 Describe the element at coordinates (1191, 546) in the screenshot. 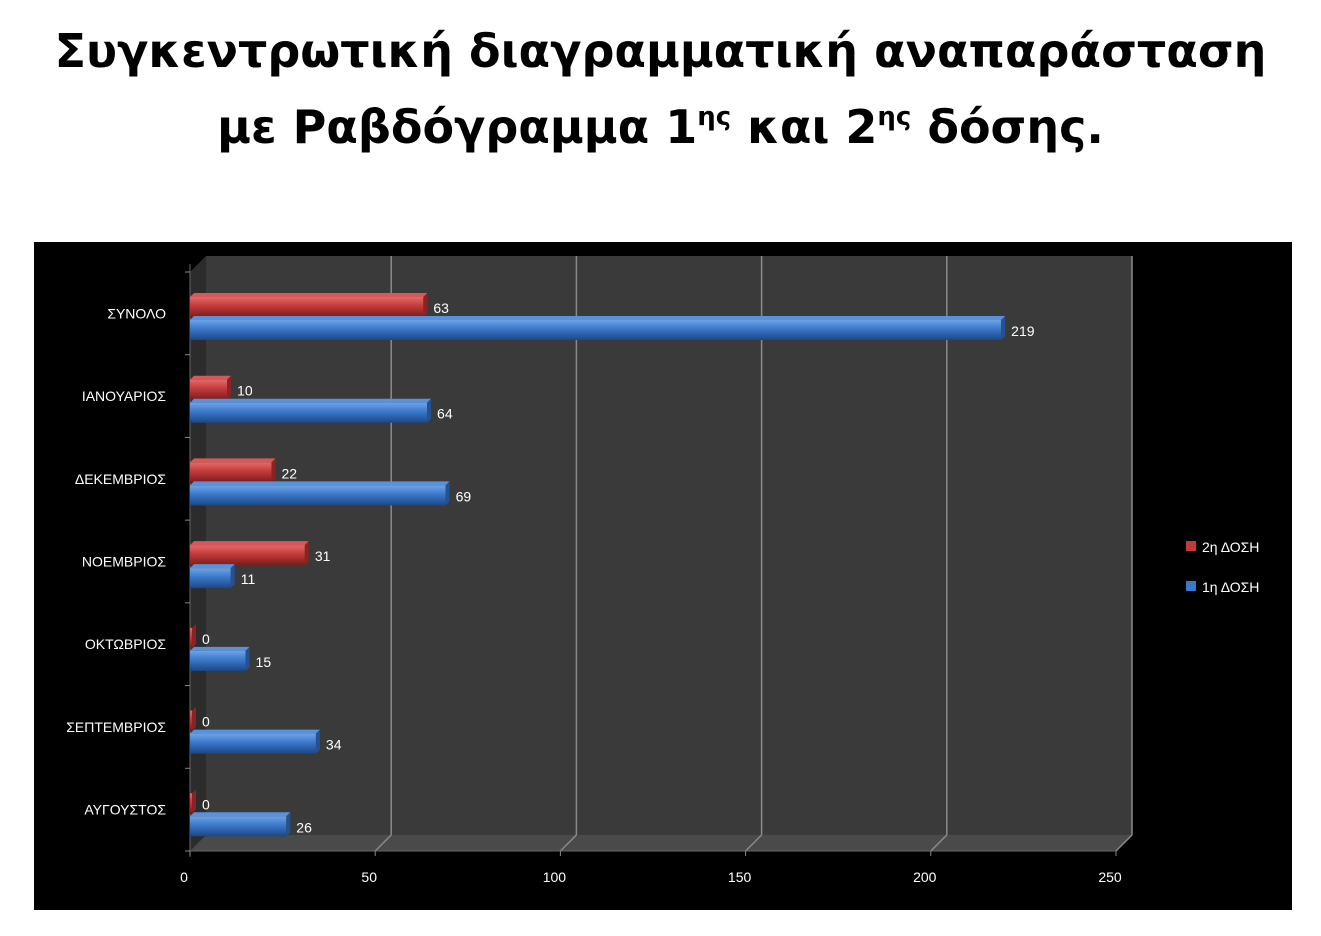

I see `legend-swatch-dose2` at that location.